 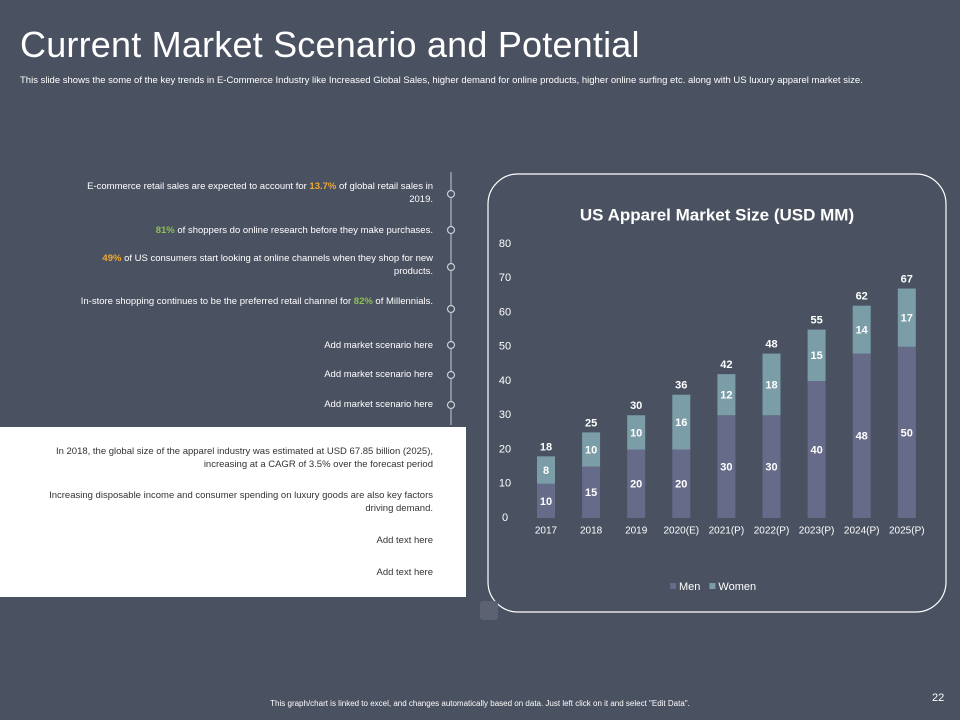 What do you see at coordinates (737, 587) in the screenshot?
I see `legend-label: Women` at bounding box center [737, 587].